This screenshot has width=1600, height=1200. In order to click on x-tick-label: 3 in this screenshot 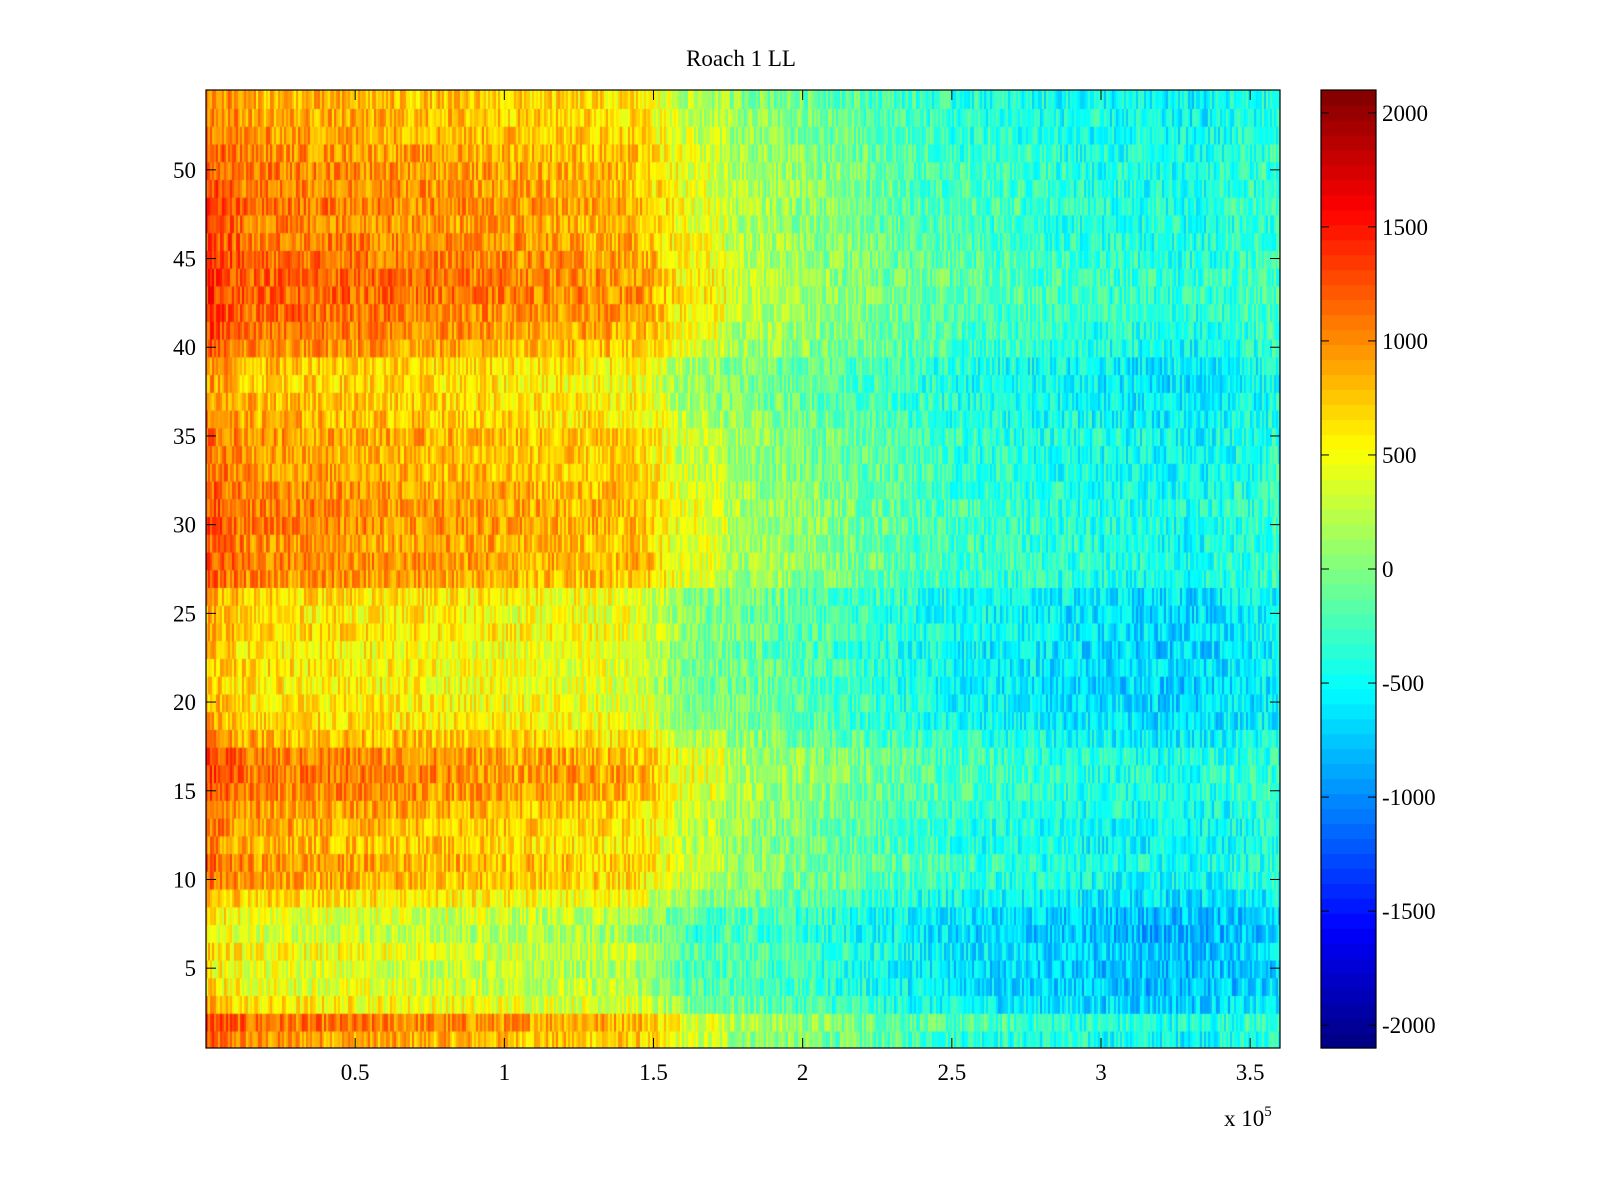, I will do `click(1101, 1072)`.